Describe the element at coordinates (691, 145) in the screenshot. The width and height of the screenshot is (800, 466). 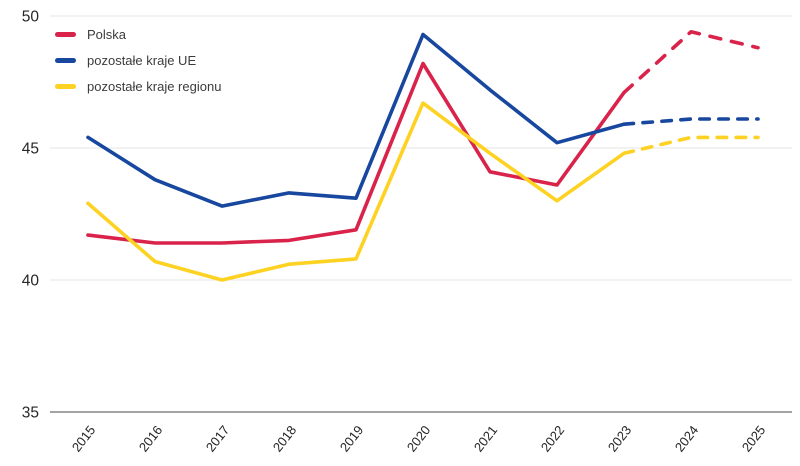
I see `series-line-pozostale-kraje-regionu-forecast-dashed` at that location.